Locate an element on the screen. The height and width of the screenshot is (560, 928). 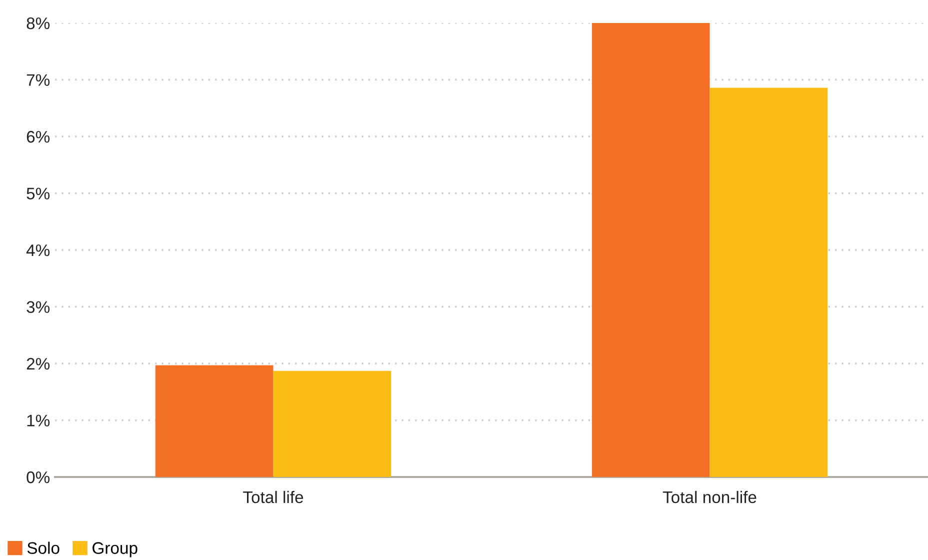
x-tick-label: Total life is located at coordinates (273, 497).